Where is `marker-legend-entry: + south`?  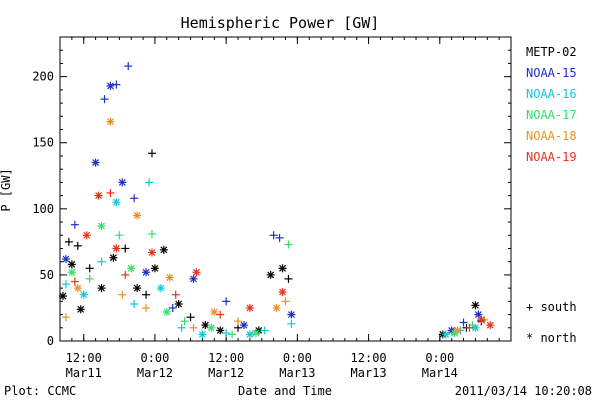
marker-legend-entry: + south is located at coordinates (551, 307).